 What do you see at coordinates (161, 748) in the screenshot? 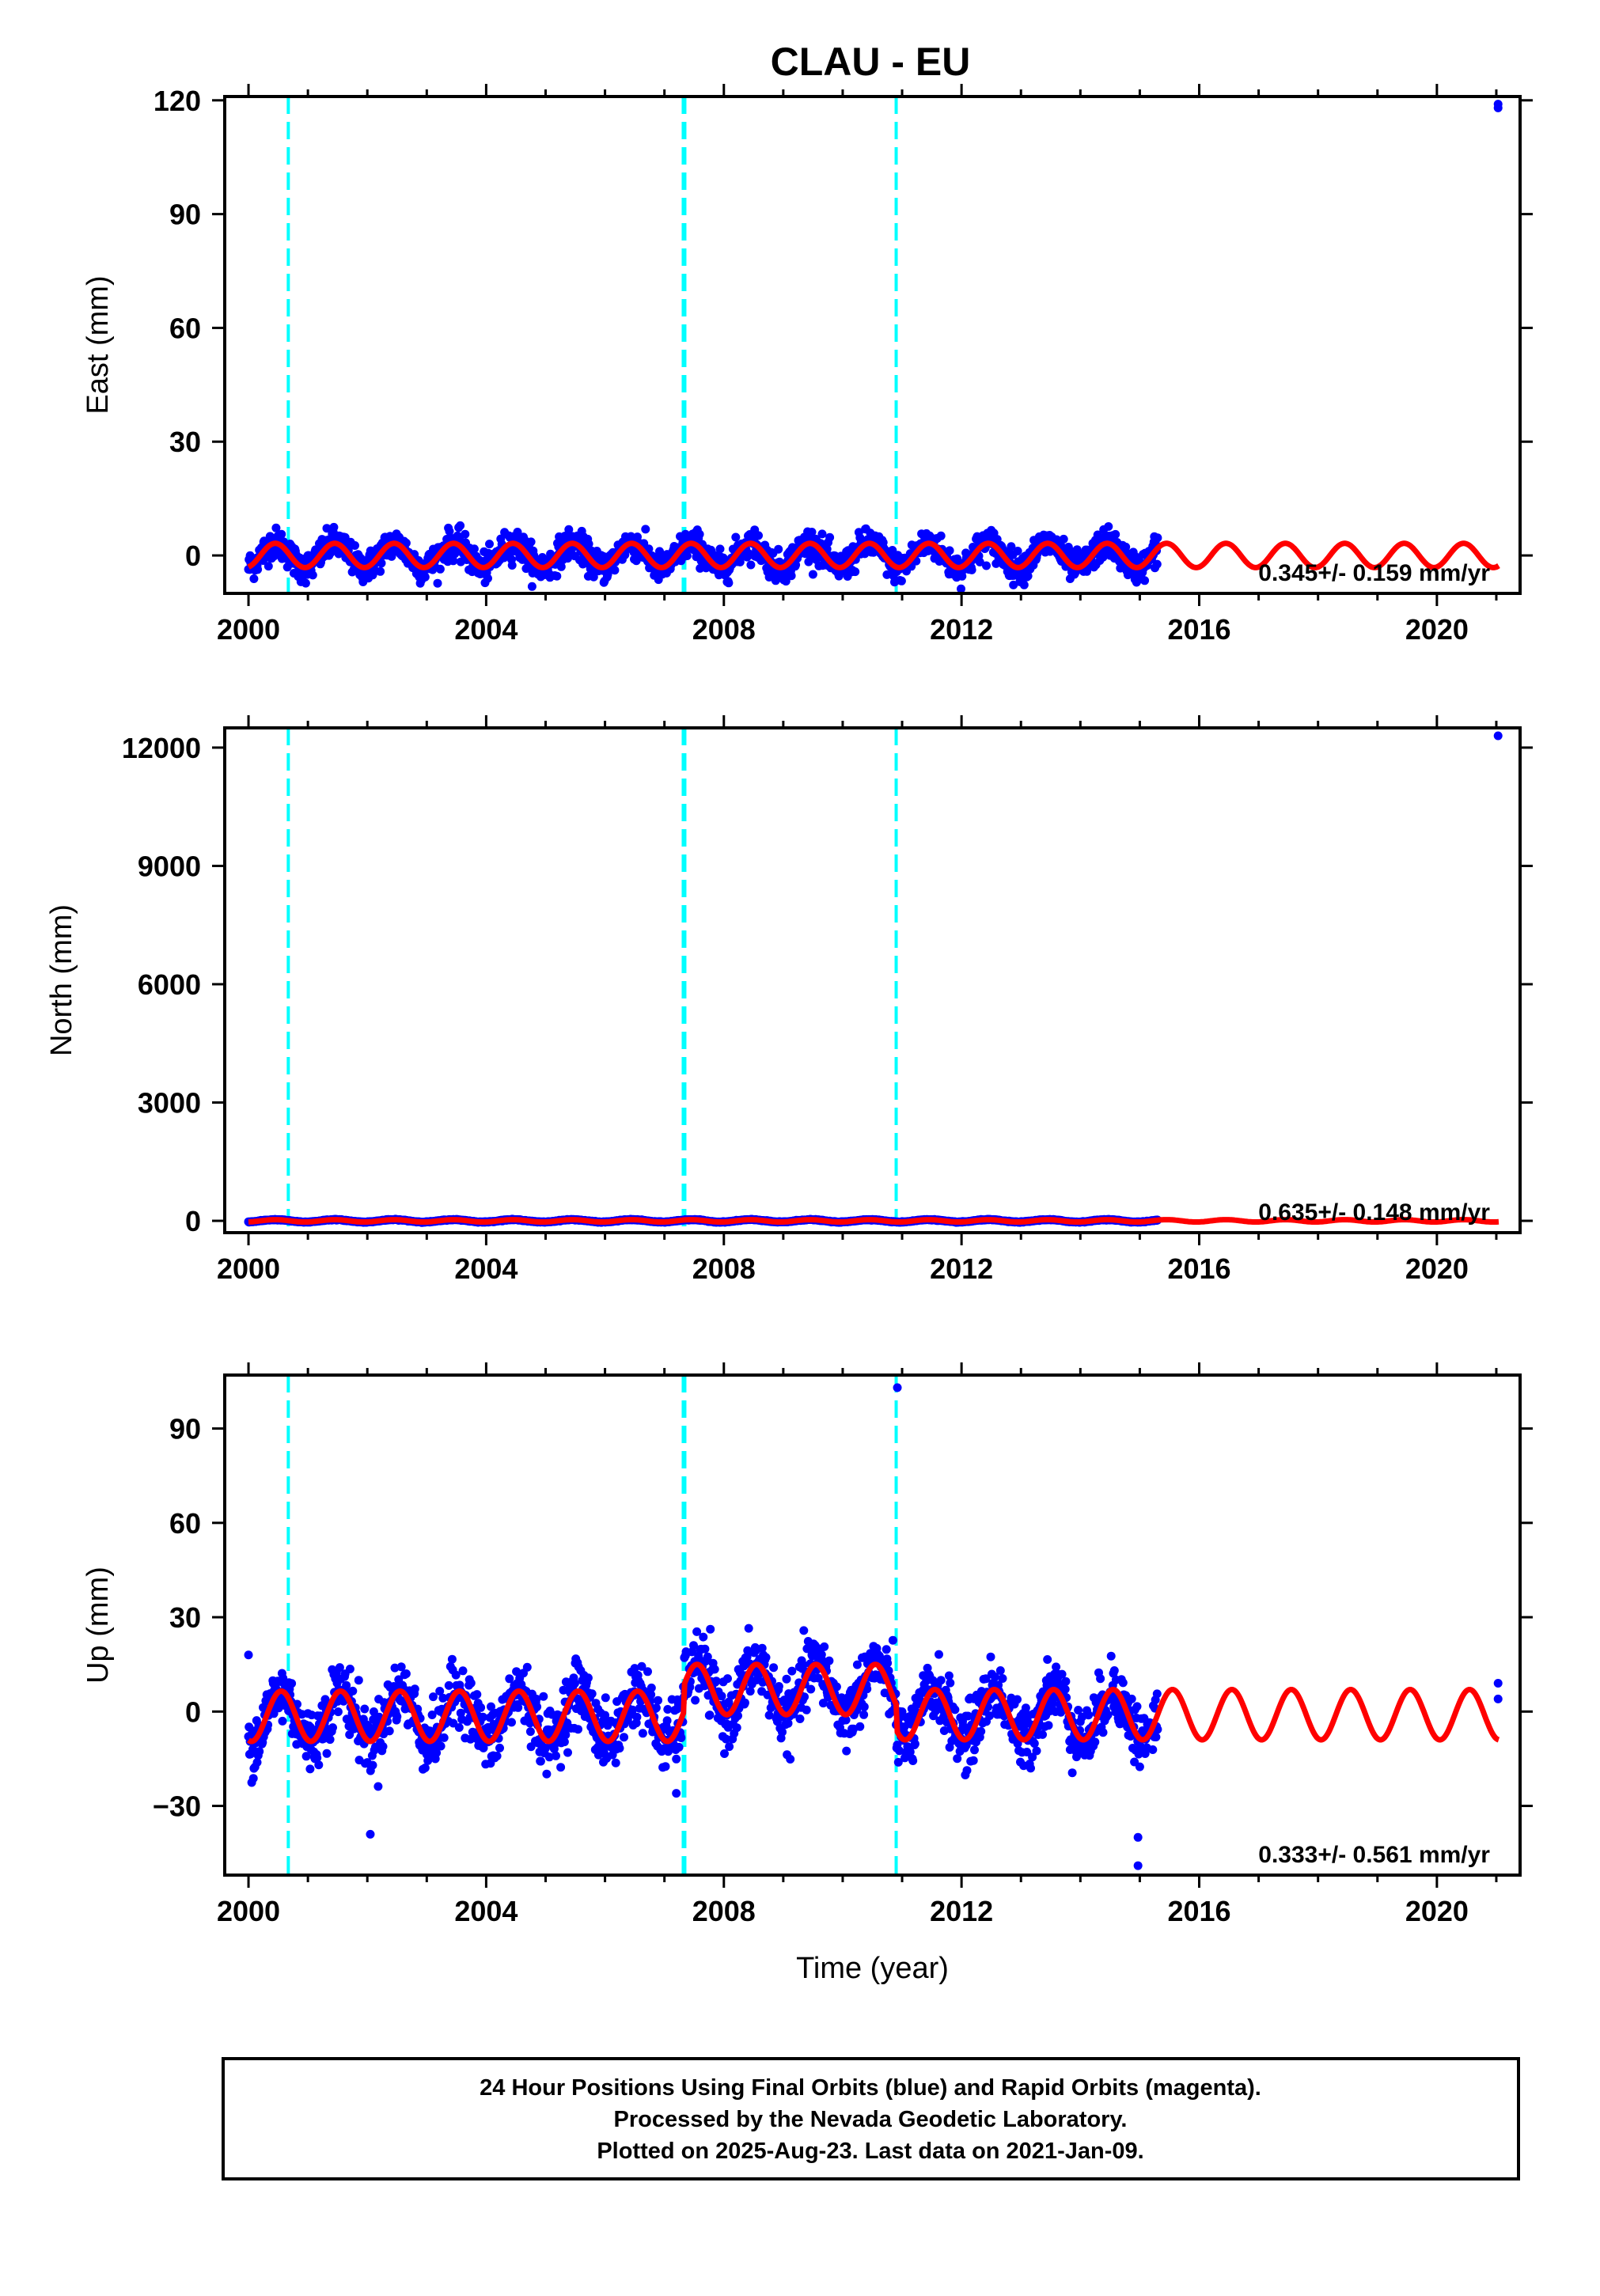
I see `y-tick-label: 12000` at bounding box center [161, 748].